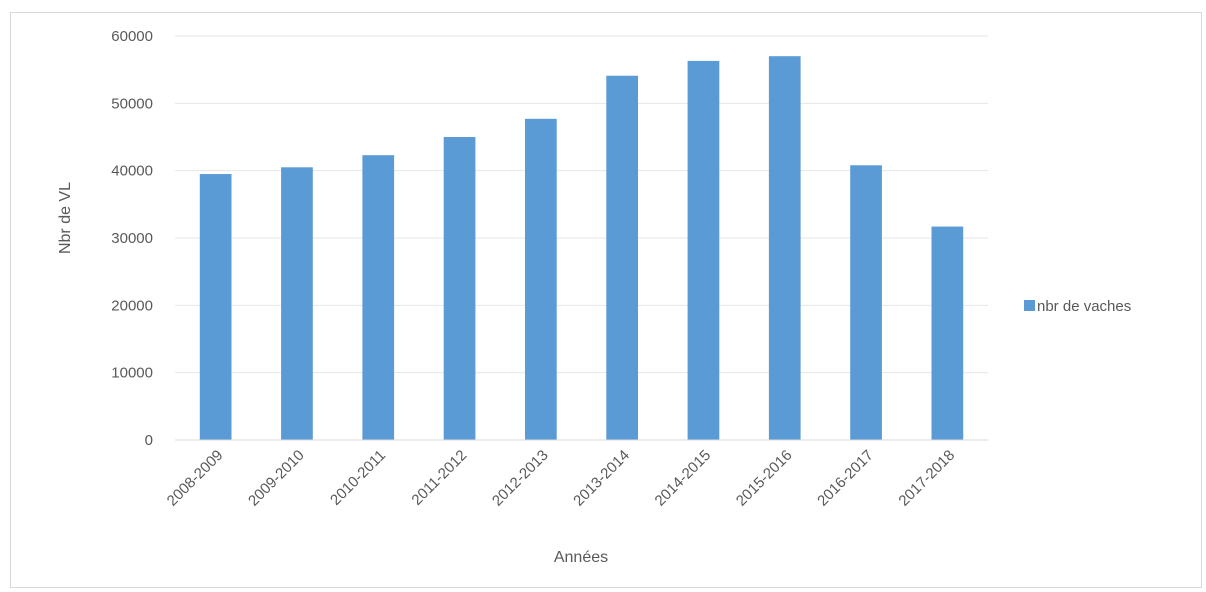 Image resolution: width=1206 pixels, height=592 pixels. Describe the element at coordinates (1029, 305) in the screenshot. I see `legend-swatch` at that location.